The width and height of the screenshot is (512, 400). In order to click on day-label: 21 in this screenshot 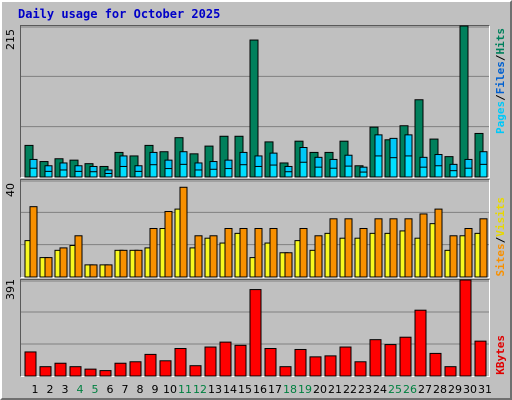, I will do `click(335, 389)`.